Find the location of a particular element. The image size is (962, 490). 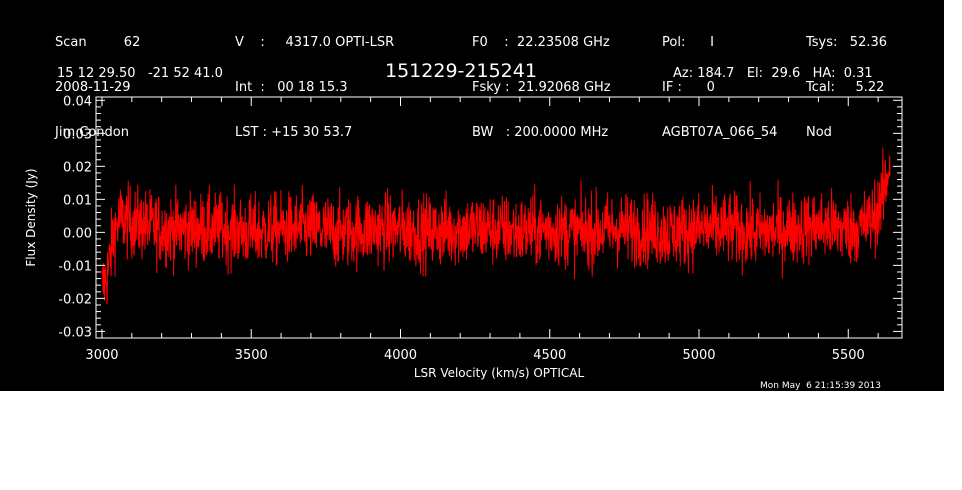

timestamp: Mon May 6 21:15:39 2013 is located at coordinates (820, 386).